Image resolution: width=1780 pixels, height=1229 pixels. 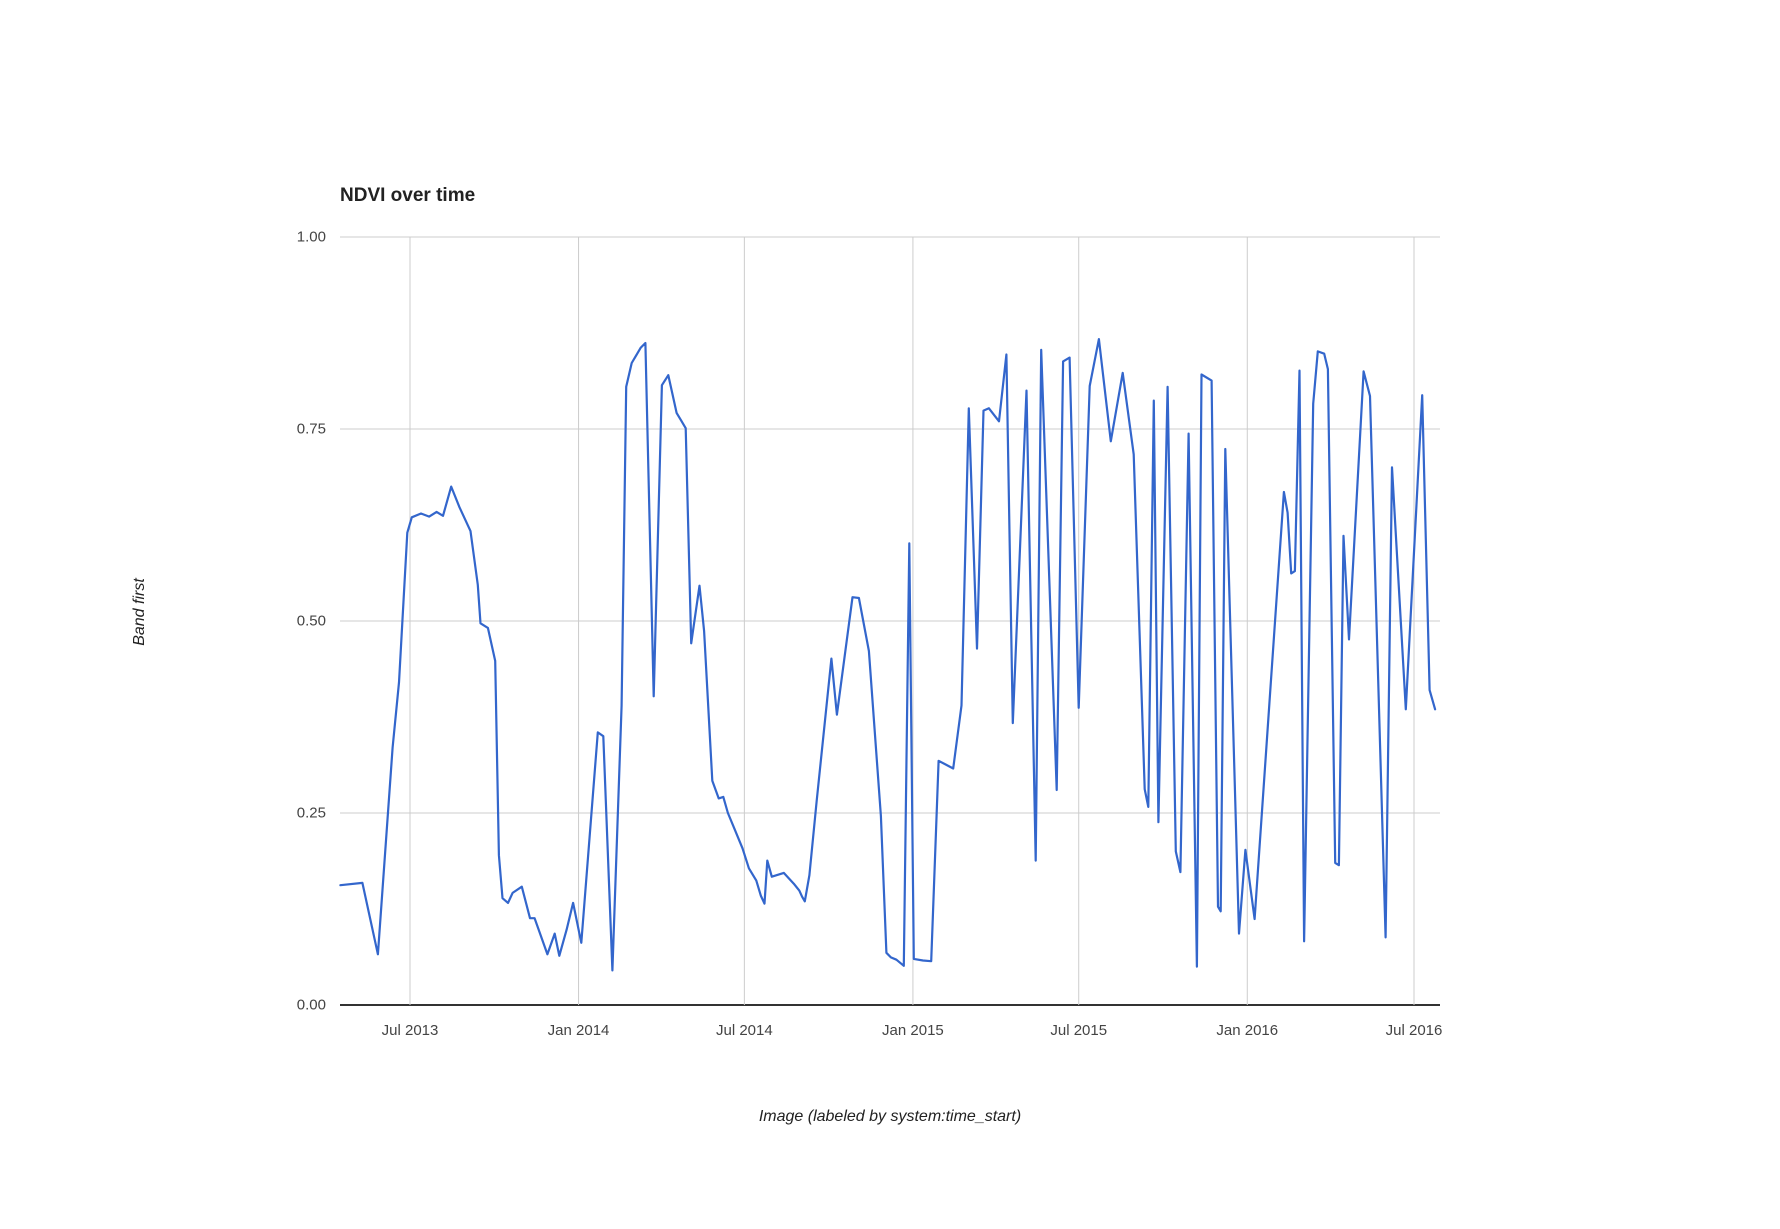 What do you see at coordinates (311, 1005) in the screenshot?
I see `y-tick-label: 0.00` at bounding box center [311, 1005].